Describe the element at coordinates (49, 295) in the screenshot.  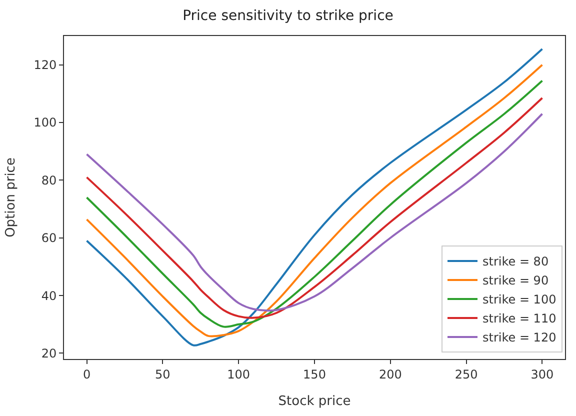
I see `y-tick-label: 40` at that location.